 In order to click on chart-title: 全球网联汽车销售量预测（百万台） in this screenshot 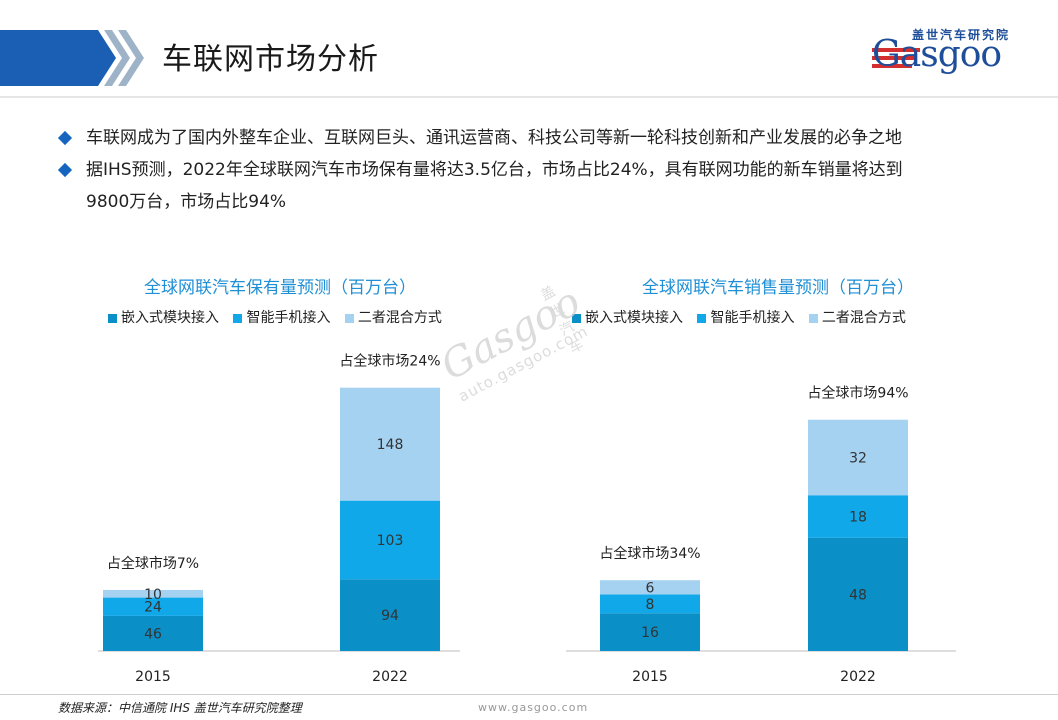, I will do `click(778, 288)`.